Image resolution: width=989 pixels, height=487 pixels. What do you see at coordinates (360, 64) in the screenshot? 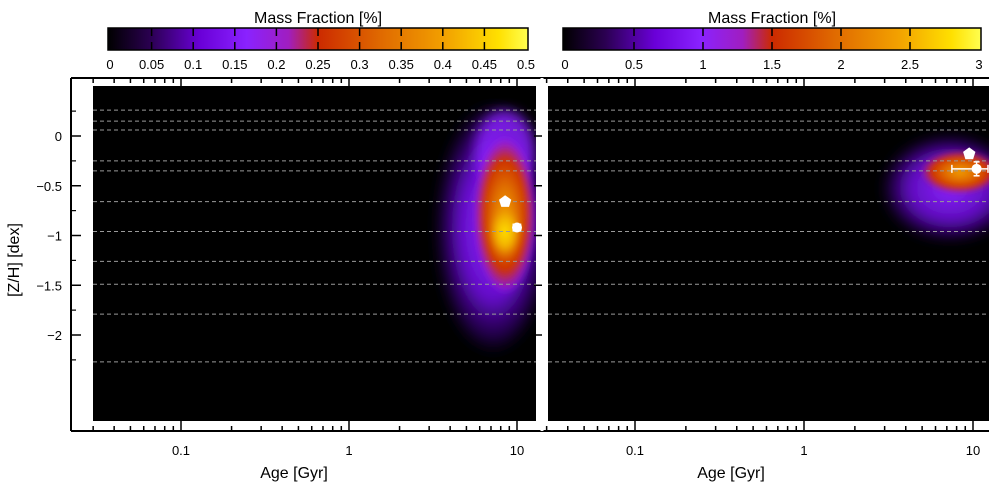
I see `colorbar-tick-label: 0.3` at bounding box center [360, 64].